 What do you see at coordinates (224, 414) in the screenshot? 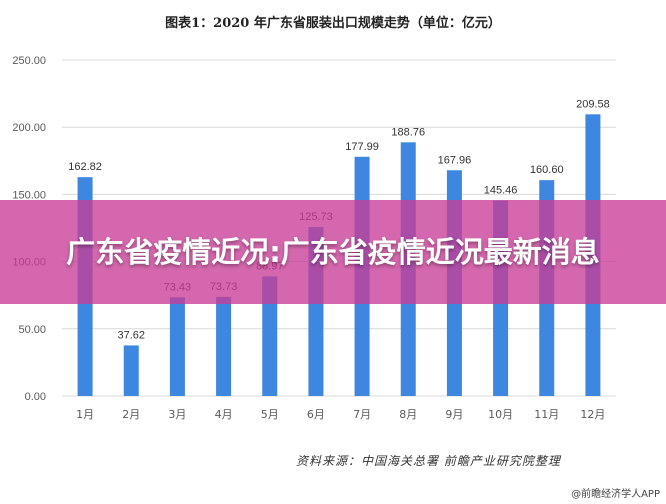
I see `x-tick-label: 4月` at bounding box center [224, 414].